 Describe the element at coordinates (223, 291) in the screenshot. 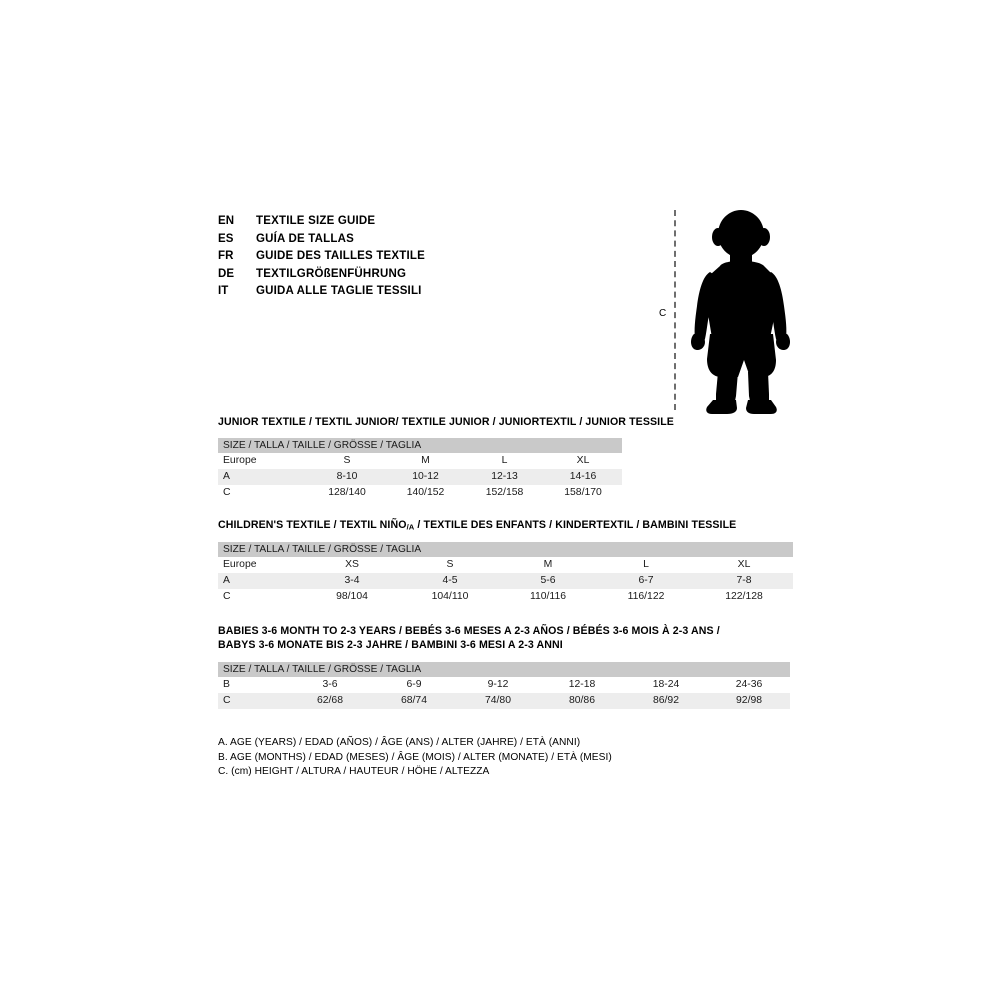

I see `language-code-it: IT` at that location.